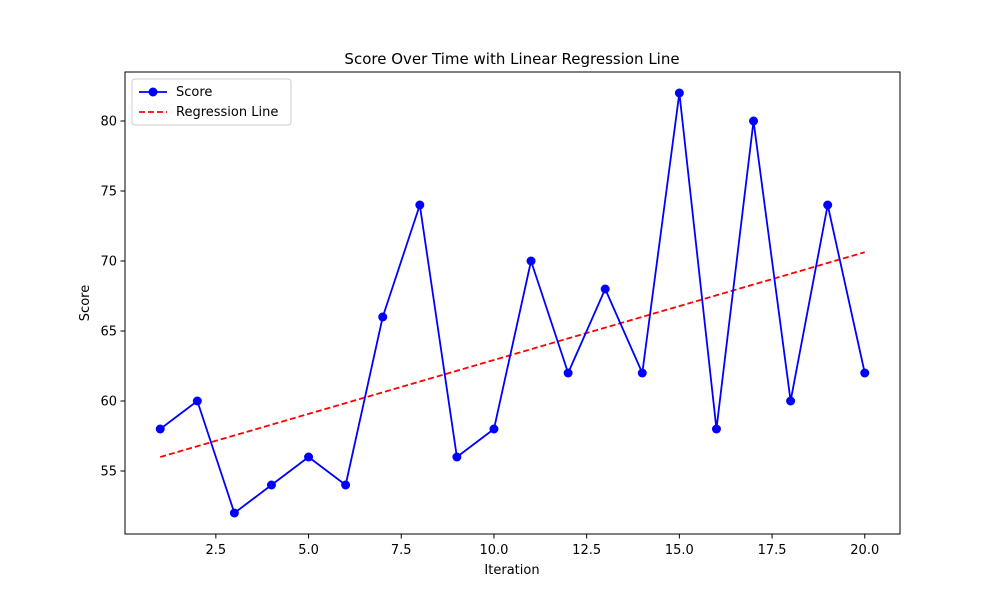 This screenshot has height=600, width=1000. I want to click on x-axis-ticks: 2.5 5.0 7.5 10.0 12.5 15.0 17.5 20.0, so click(542, 546).